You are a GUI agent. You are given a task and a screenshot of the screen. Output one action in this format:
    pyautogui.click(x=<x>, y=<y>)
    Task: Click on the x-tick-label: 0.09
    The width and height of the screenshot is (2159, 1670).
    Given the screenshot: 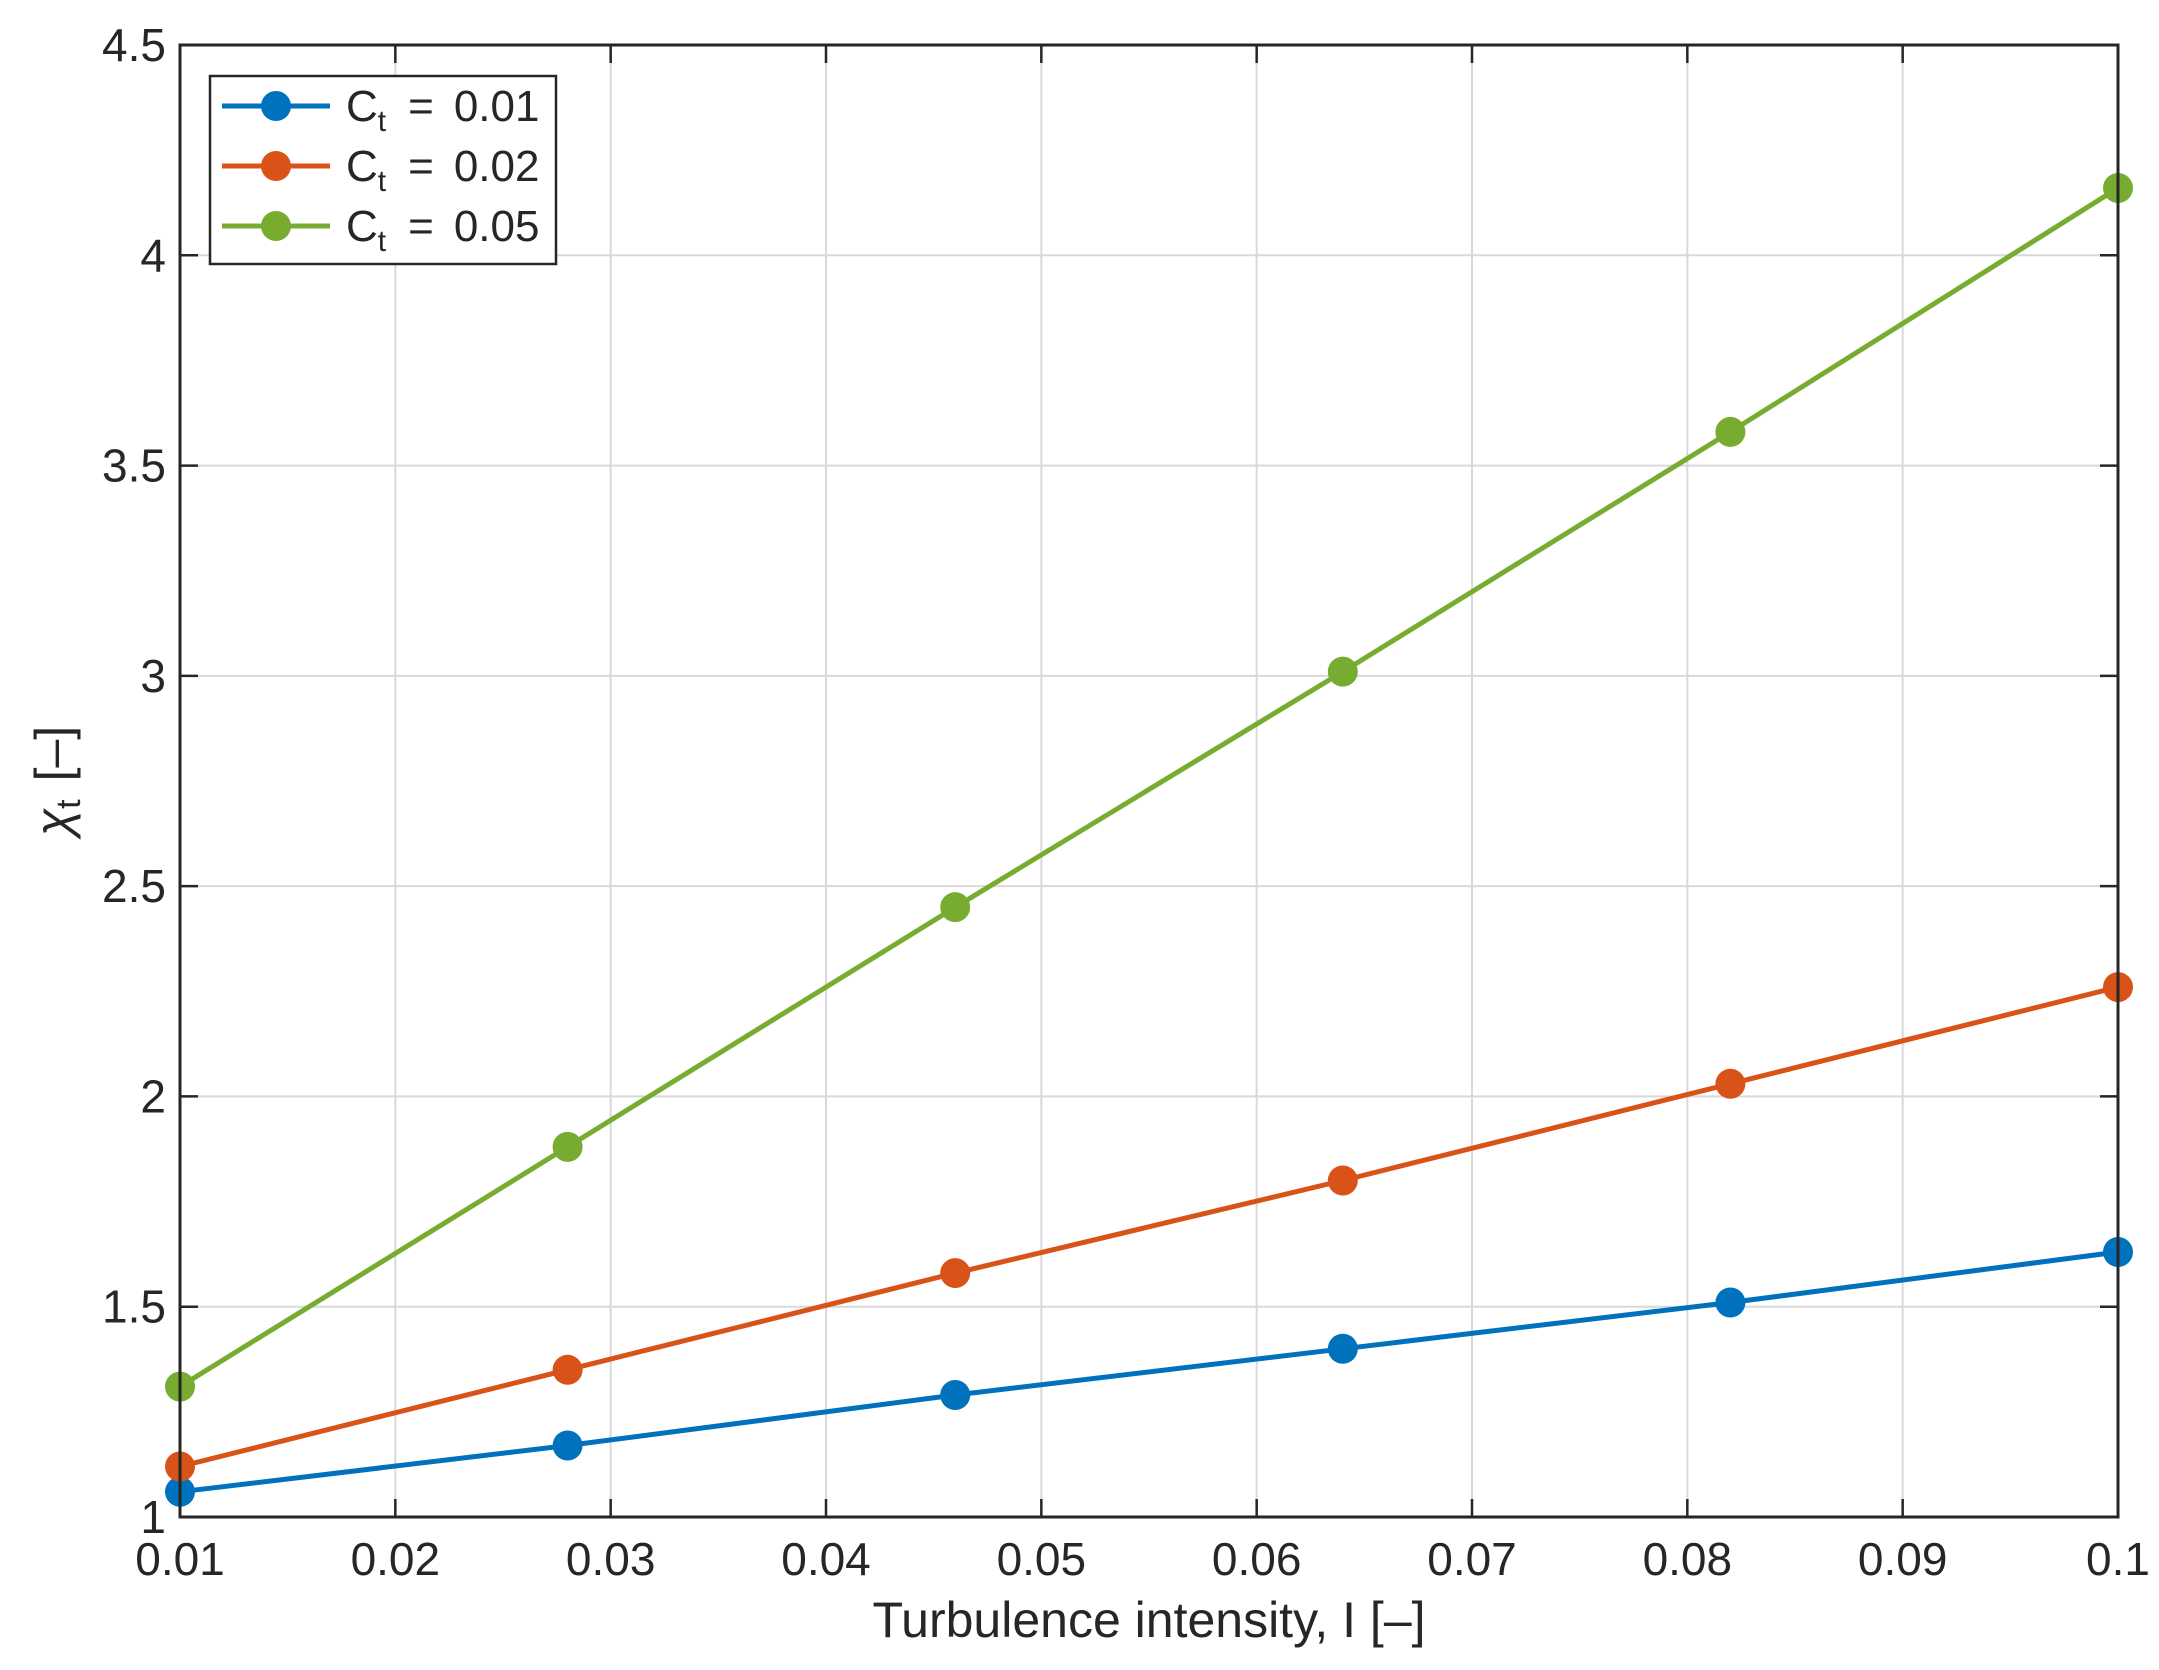 What is the action you would take?
    pyautogui.click(x=1903, y=1559)
    